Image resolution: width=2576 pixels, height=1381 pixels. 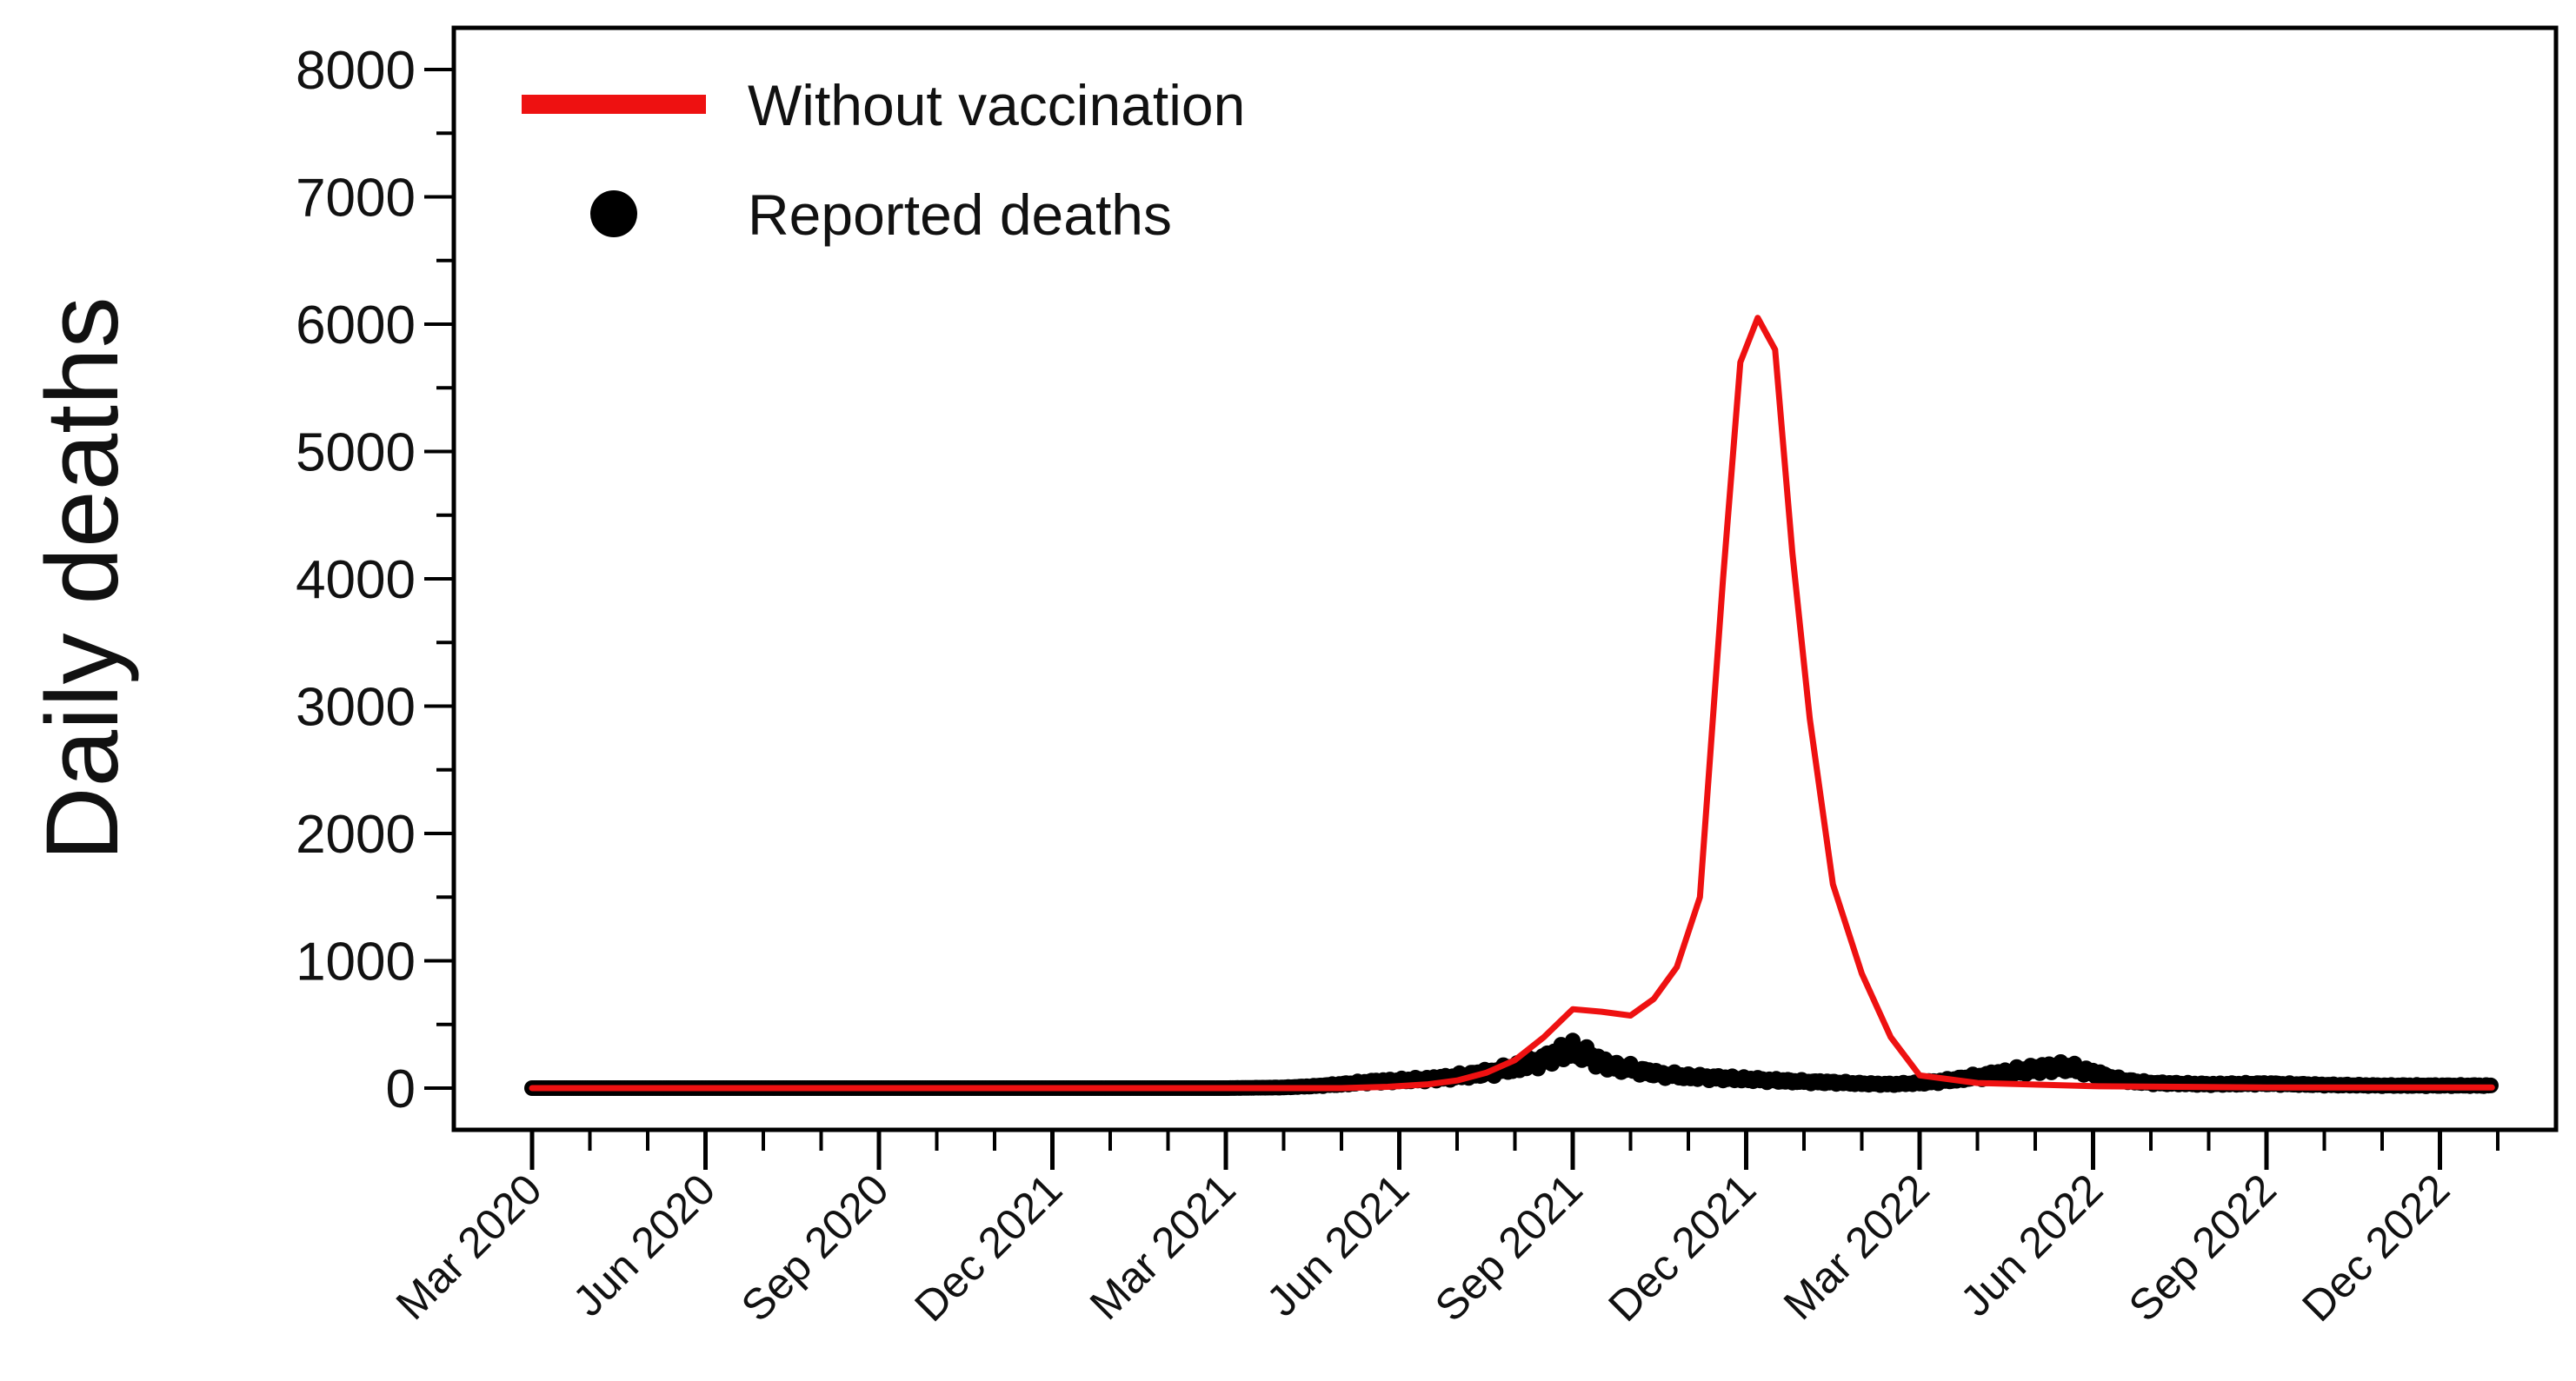 What do you see at coordinates (2031, 1245) in the screenshot?
I see `x-tick-label-jun-2022: Jun 2022` at bounding box center [2031, 1245].